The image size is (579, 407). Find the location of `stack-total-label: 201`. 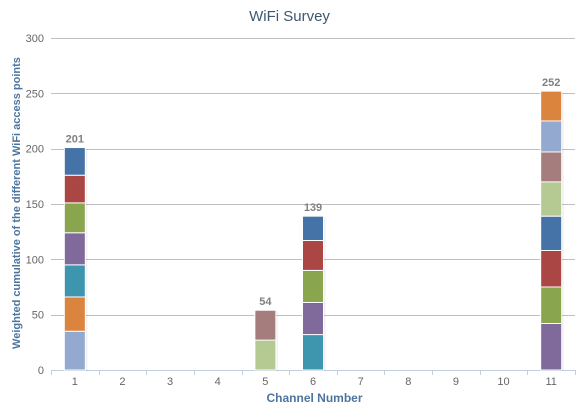

stack-total-label: 201 is located at coordinates (75, 140).